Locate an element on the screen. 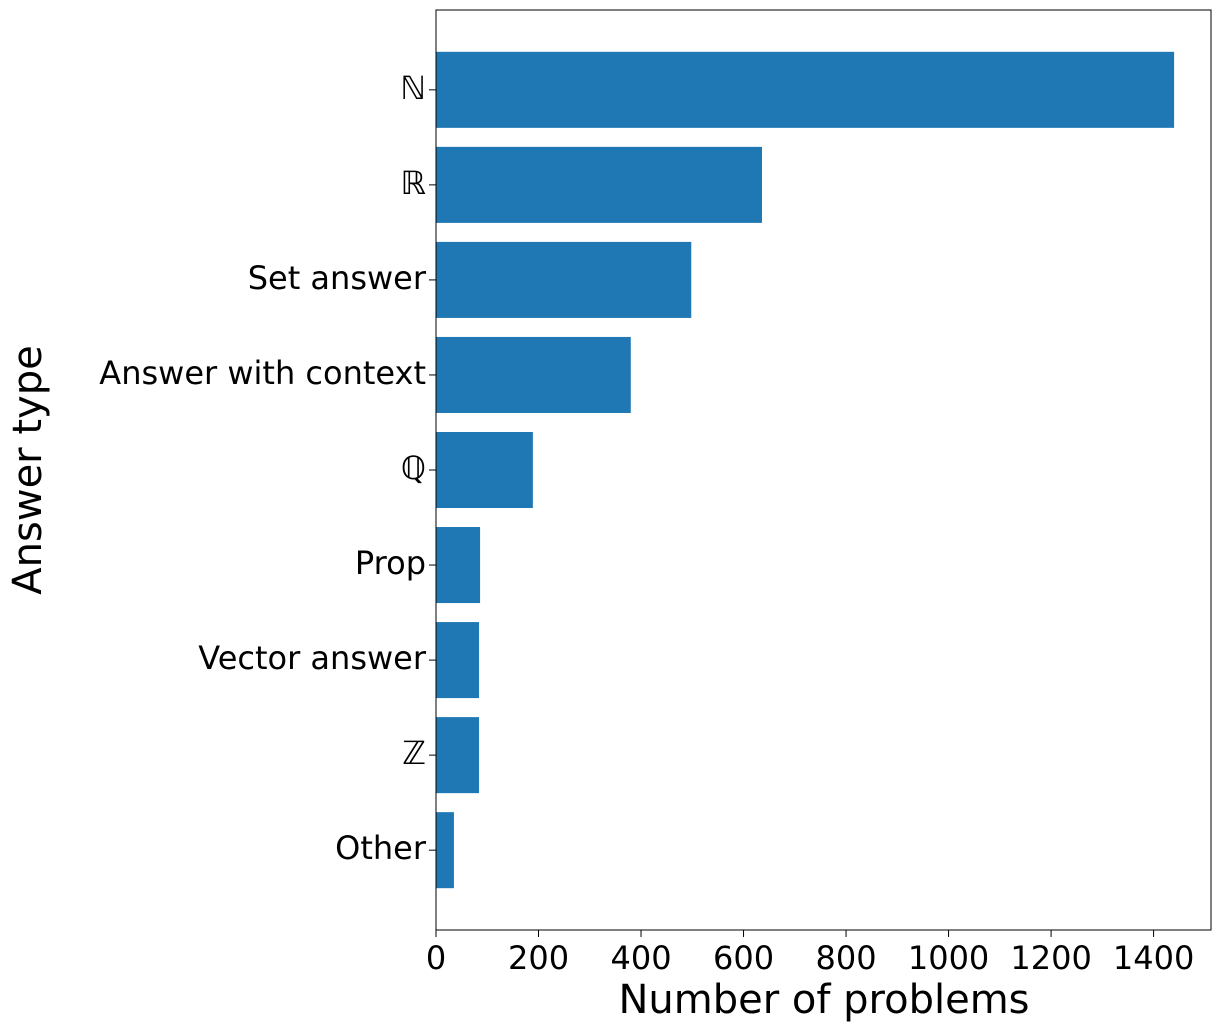 The height and width of the screenshot is (1035, 1221). y-axis-title: Answer type is located at coordinates (28, 469).